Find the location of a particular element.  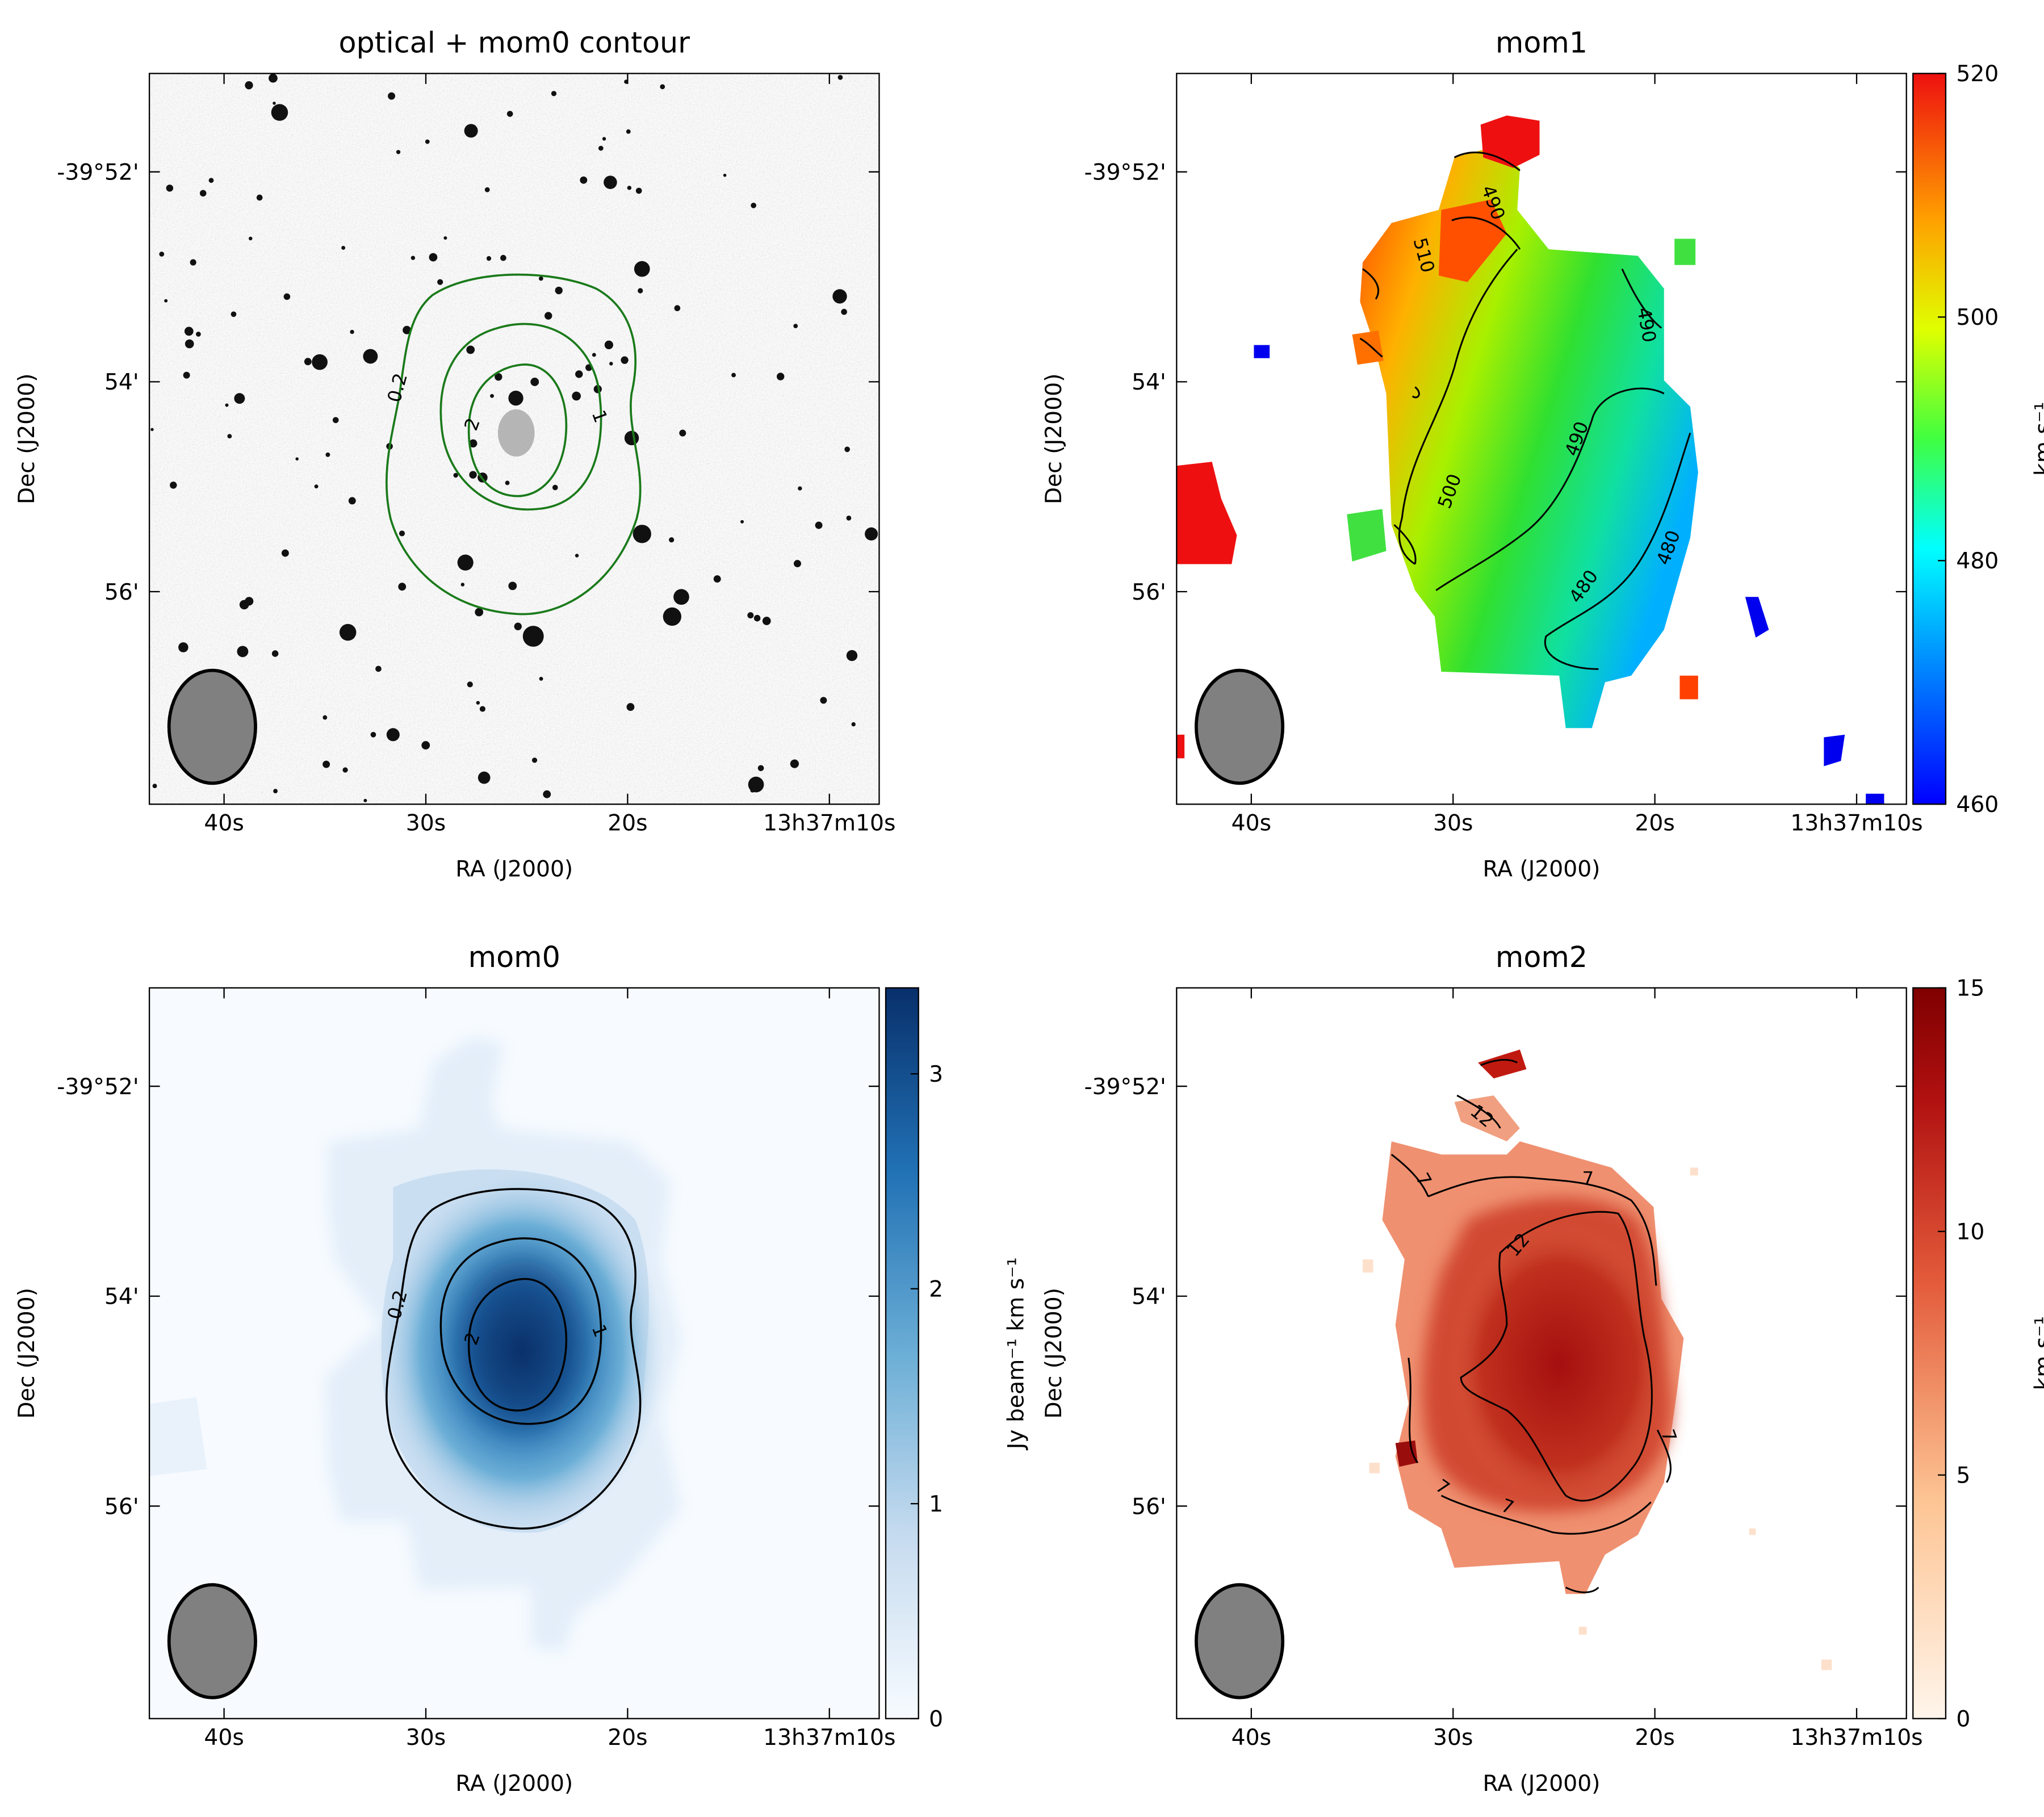

colorbar-tick-label: 1 is located at coordinates (936, 1504).